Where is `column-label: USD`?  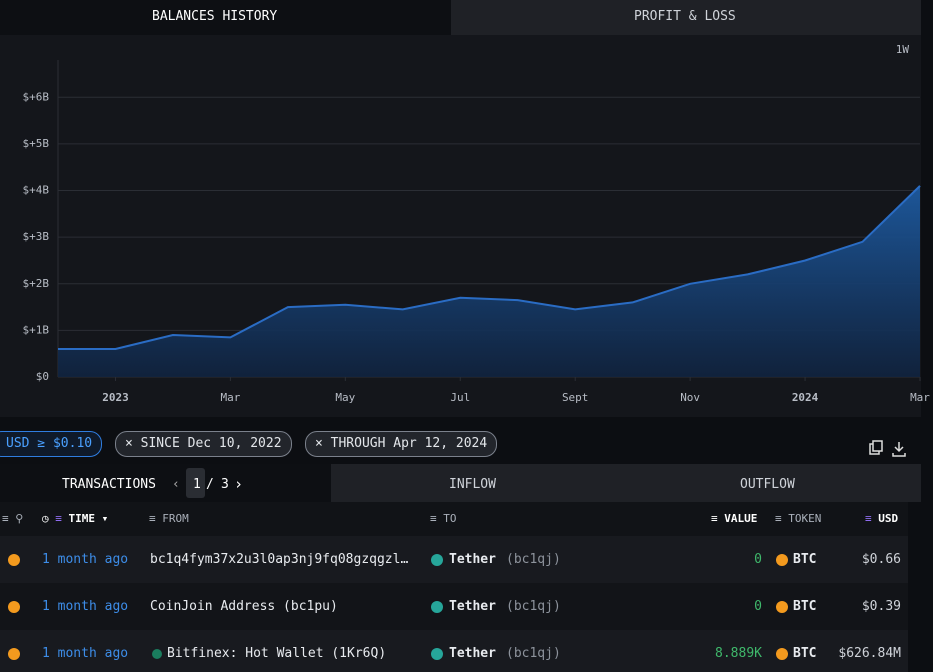
column-label: USD is located at coordinates (888, 518).